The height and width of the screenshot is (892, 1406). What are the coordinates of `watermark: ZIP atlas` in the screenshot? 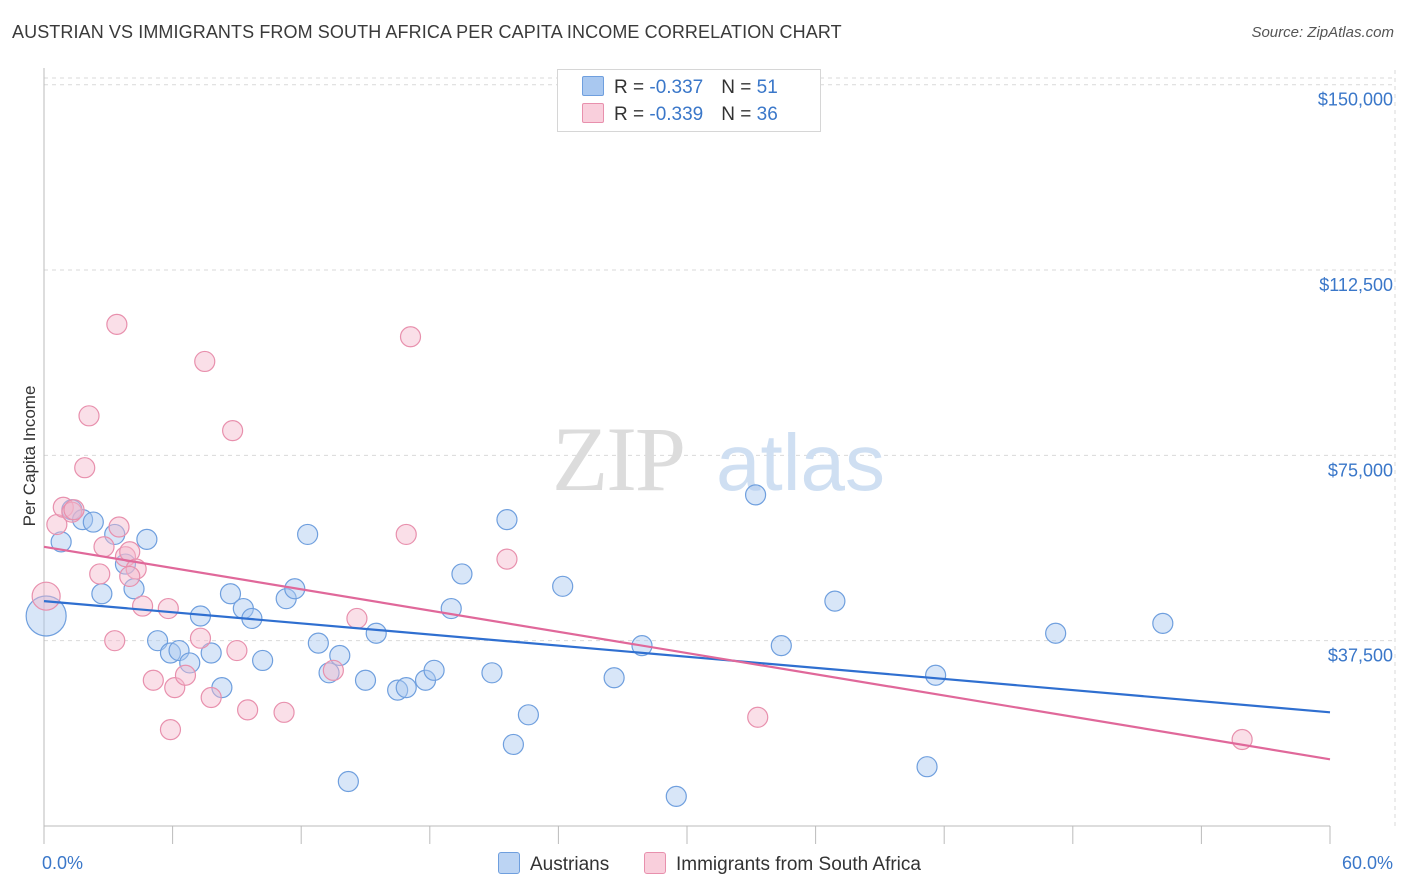 It's located at (718, 459).